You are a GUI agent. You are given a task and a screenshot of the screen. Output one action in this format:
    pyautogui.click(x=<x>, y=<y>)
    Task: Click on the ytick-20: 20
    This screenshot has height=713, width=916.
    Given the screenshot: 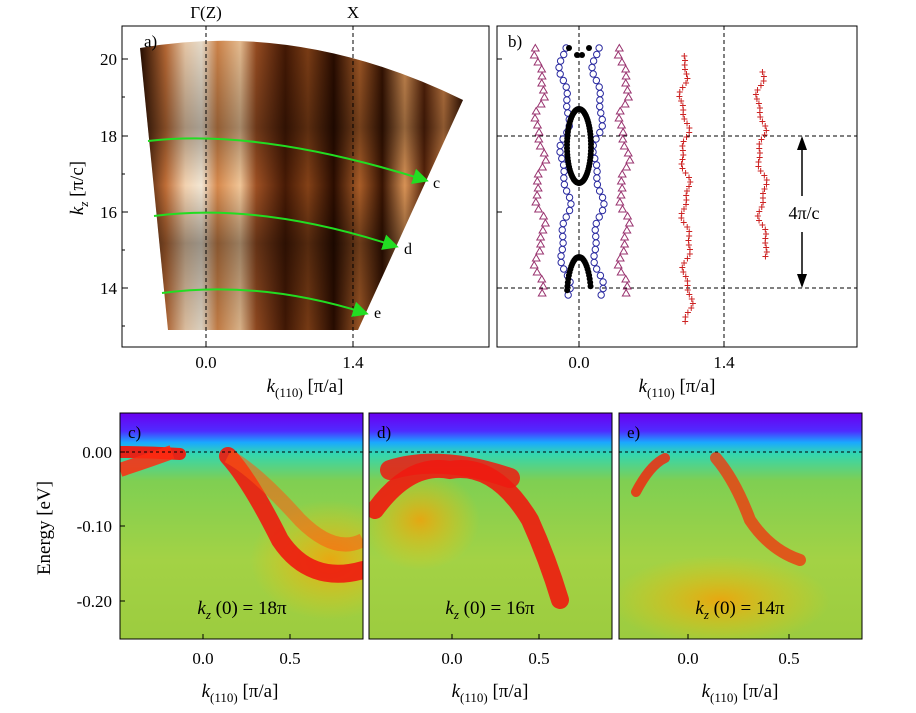 What is the action you would take?
    pyautogui.click(x=108, y=59)
    